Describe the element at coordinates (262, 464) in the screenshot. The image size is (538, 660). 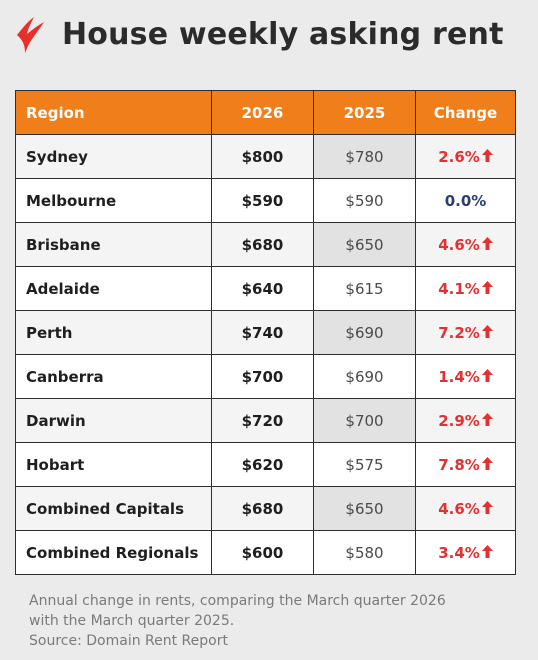
I see `cell-2026: $620` at that location.